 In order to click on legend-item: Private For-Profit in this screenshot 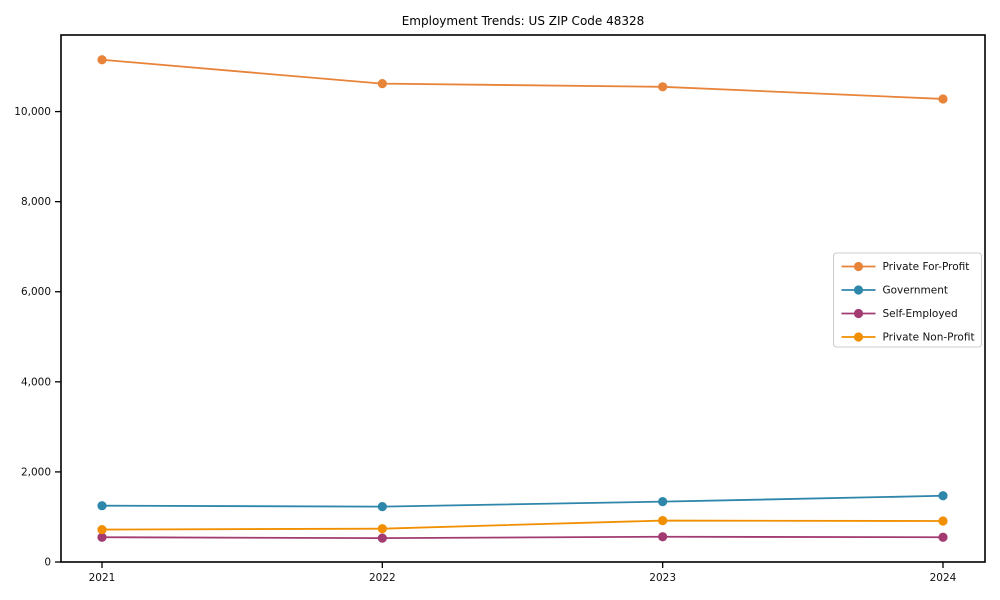, I will do `click(905, 267)`.